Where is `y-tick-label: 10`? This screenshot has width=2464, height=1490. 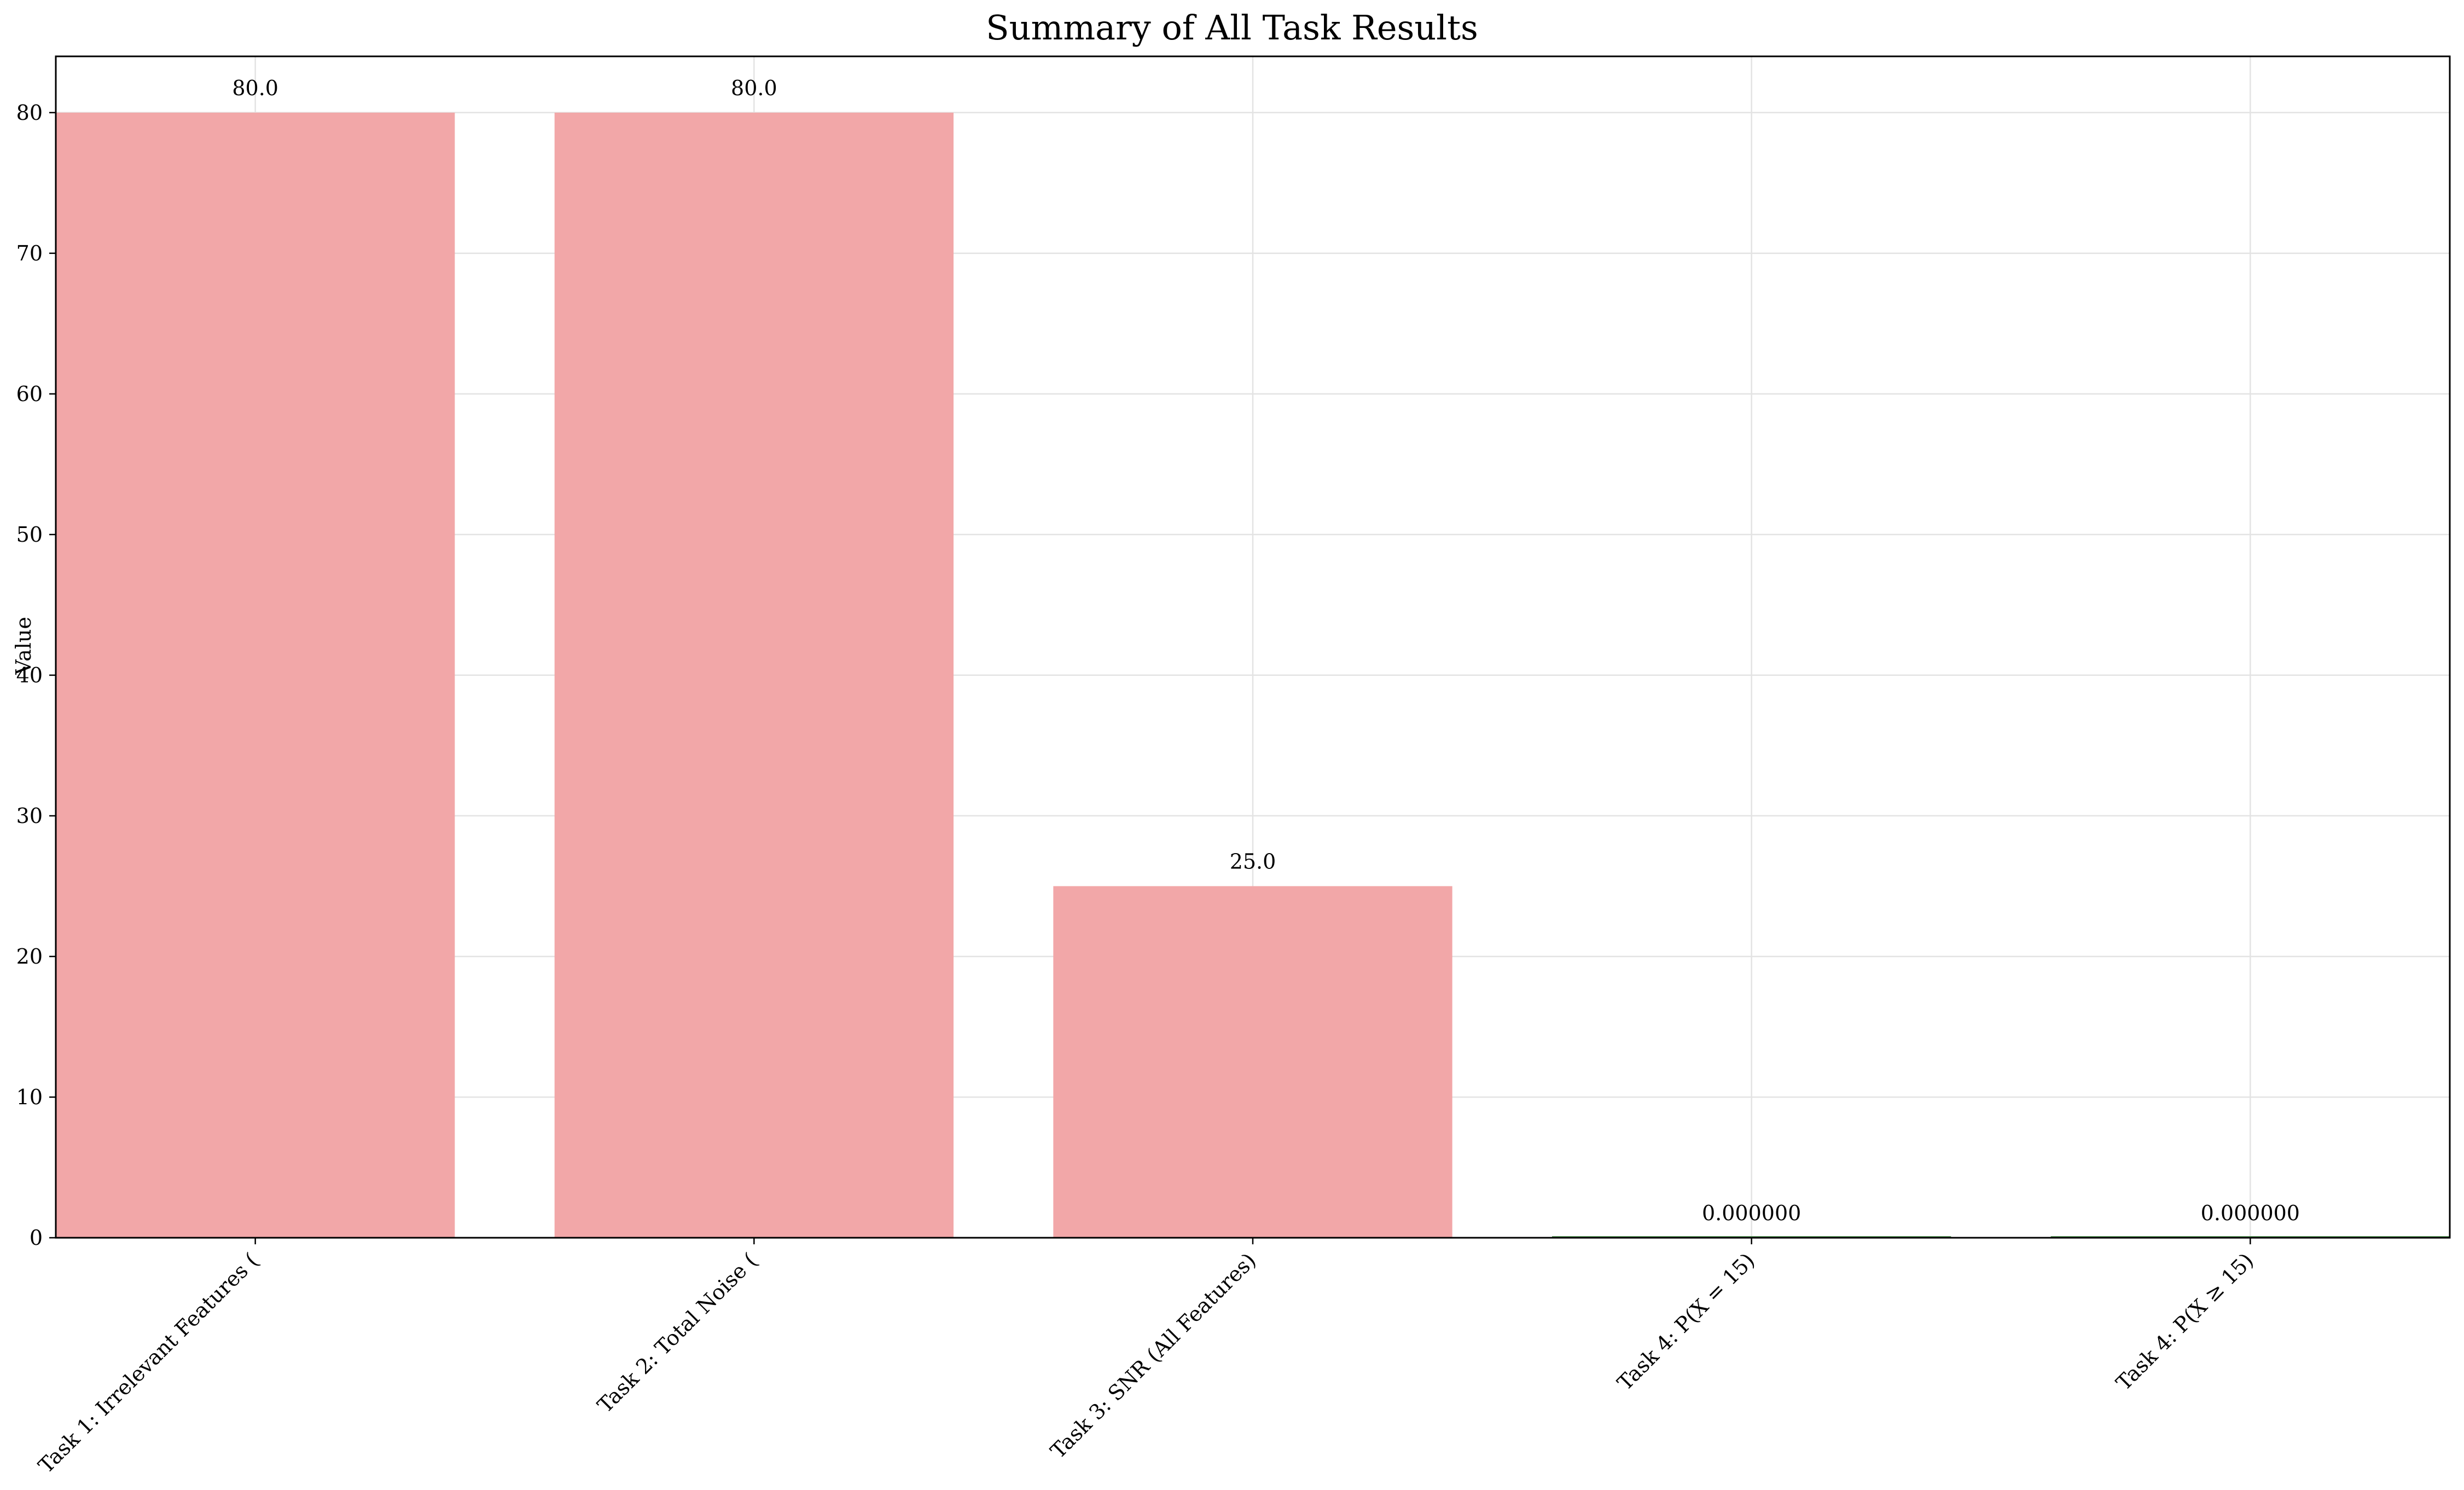
y-tick-label: 10 is located at coordinates (29, 1097).